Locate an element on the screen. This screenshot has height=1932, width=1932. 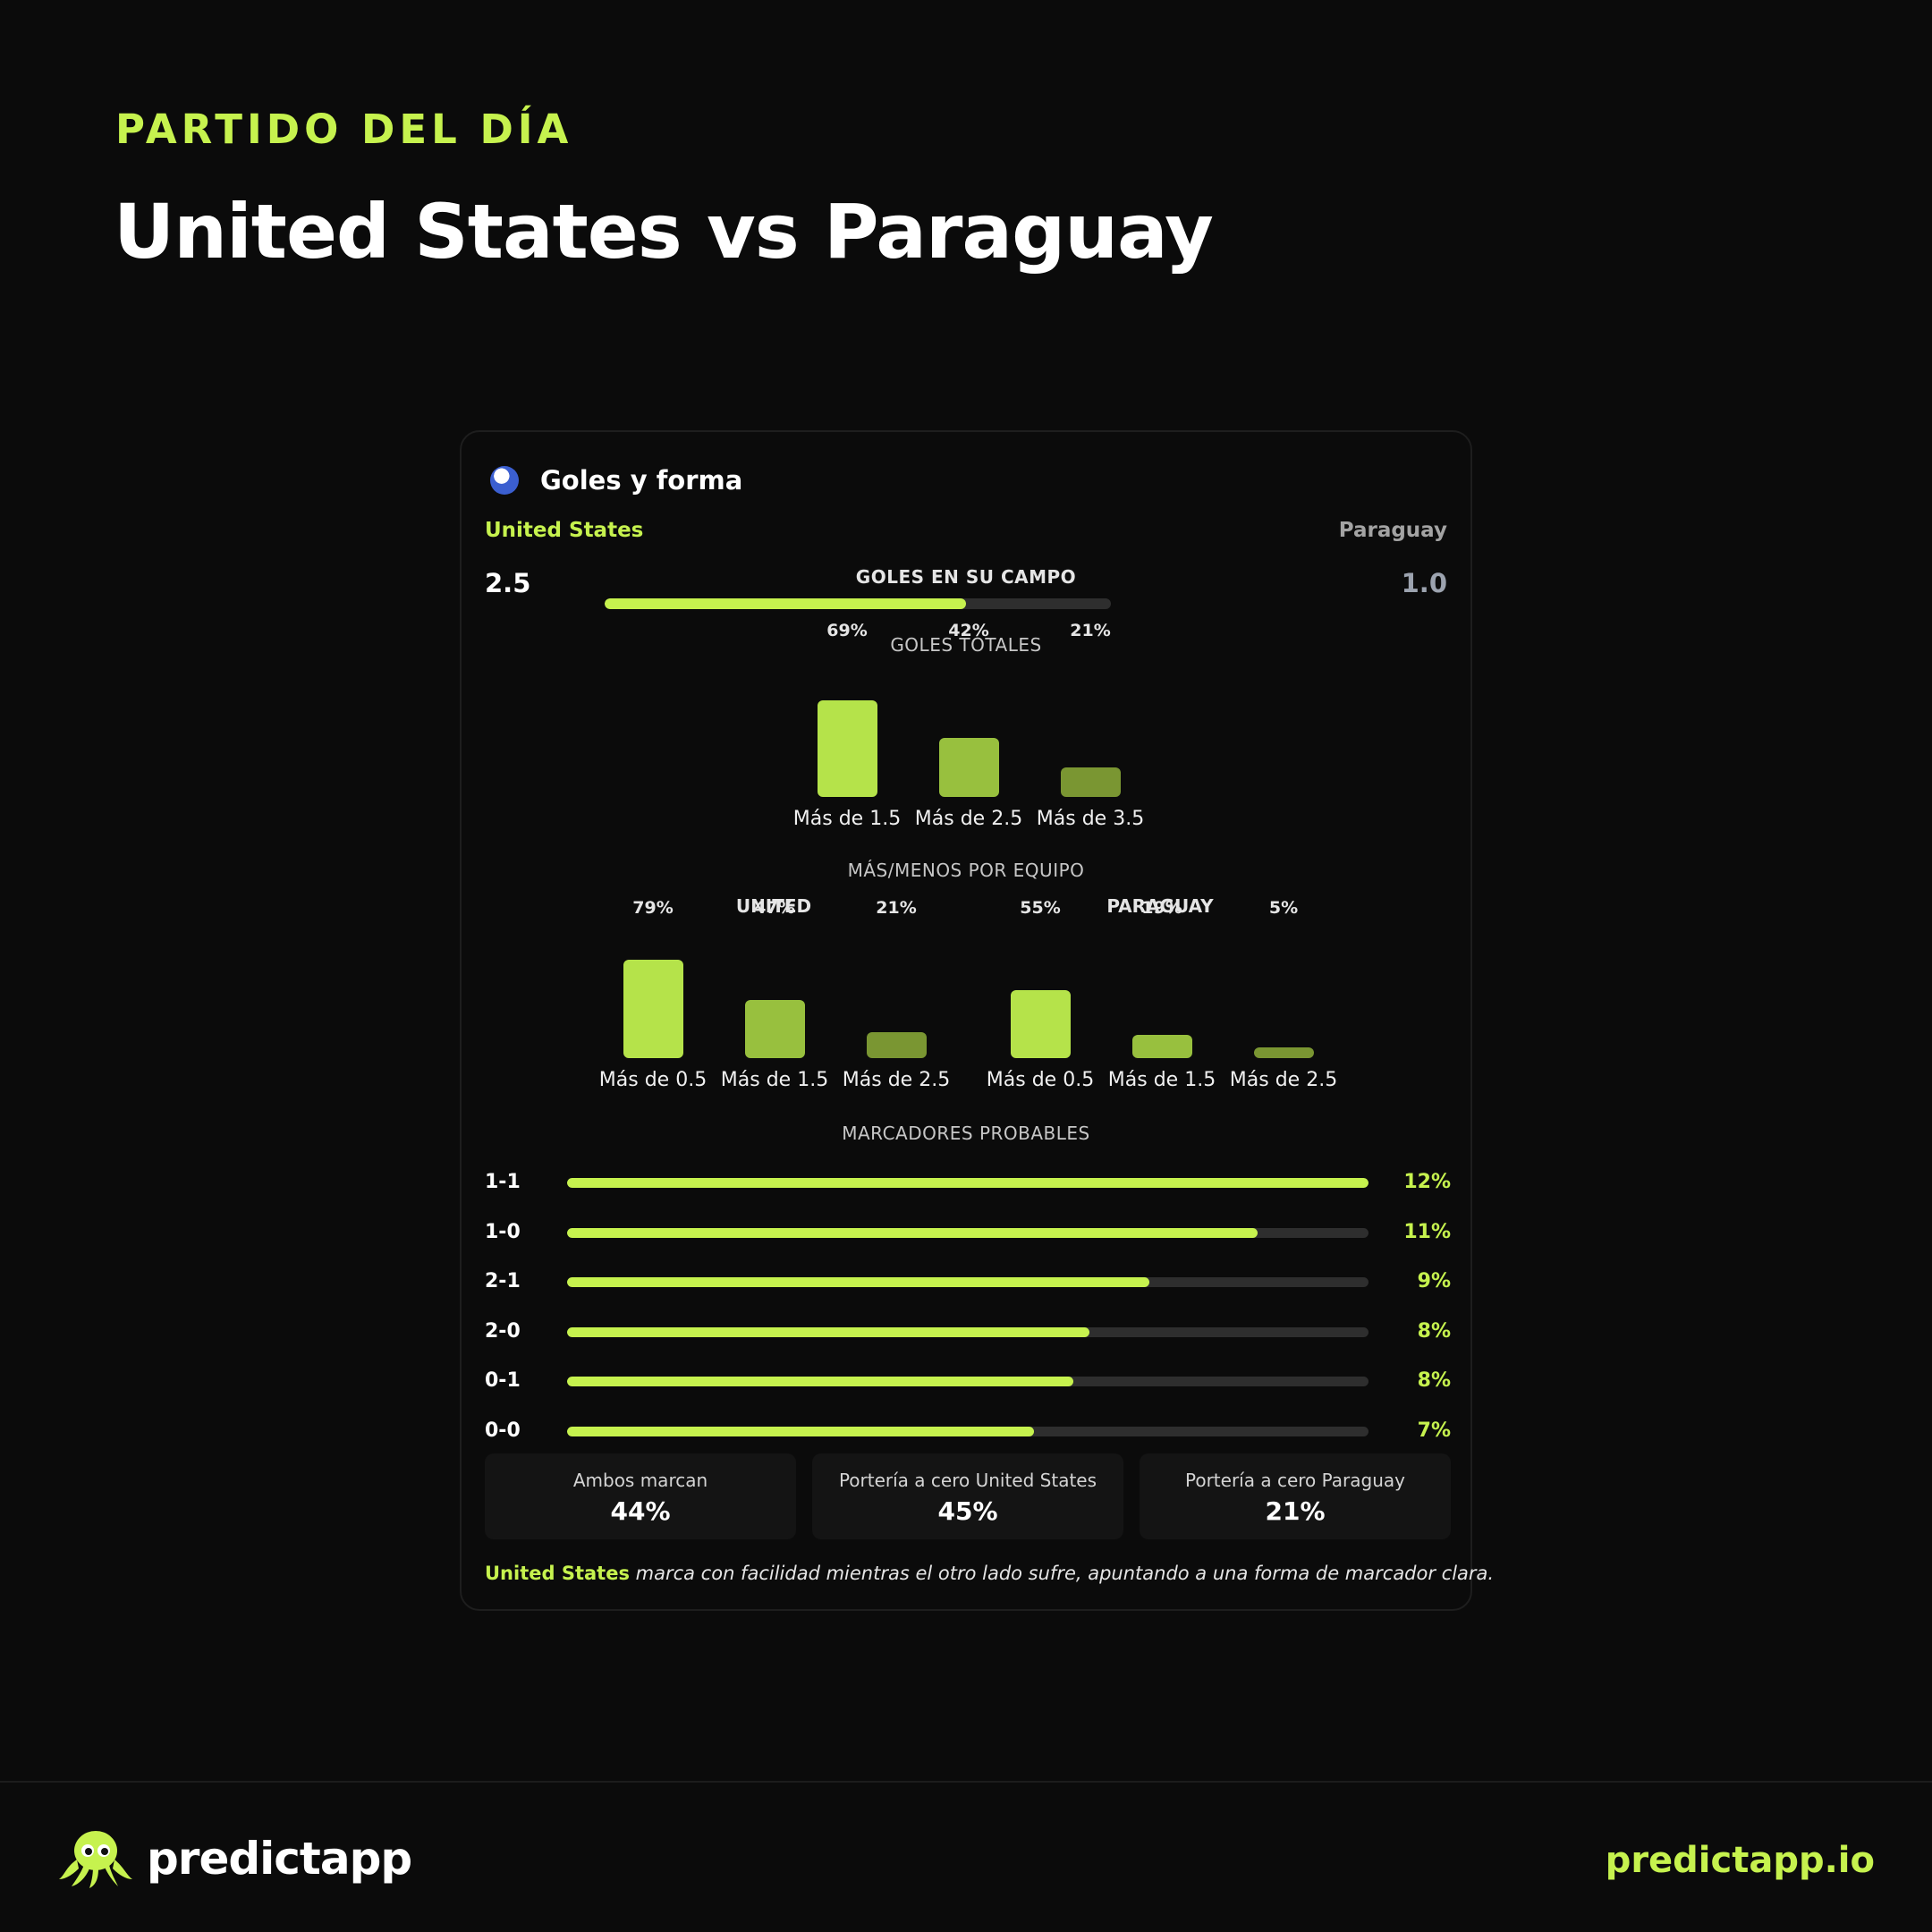
goals-share-track is located at coordinates (858, 603).